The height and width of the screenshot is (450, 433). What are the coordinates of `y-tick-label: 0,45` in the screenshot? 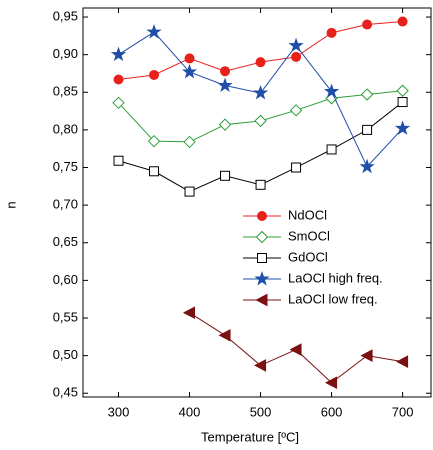 It's located at (65, 392).